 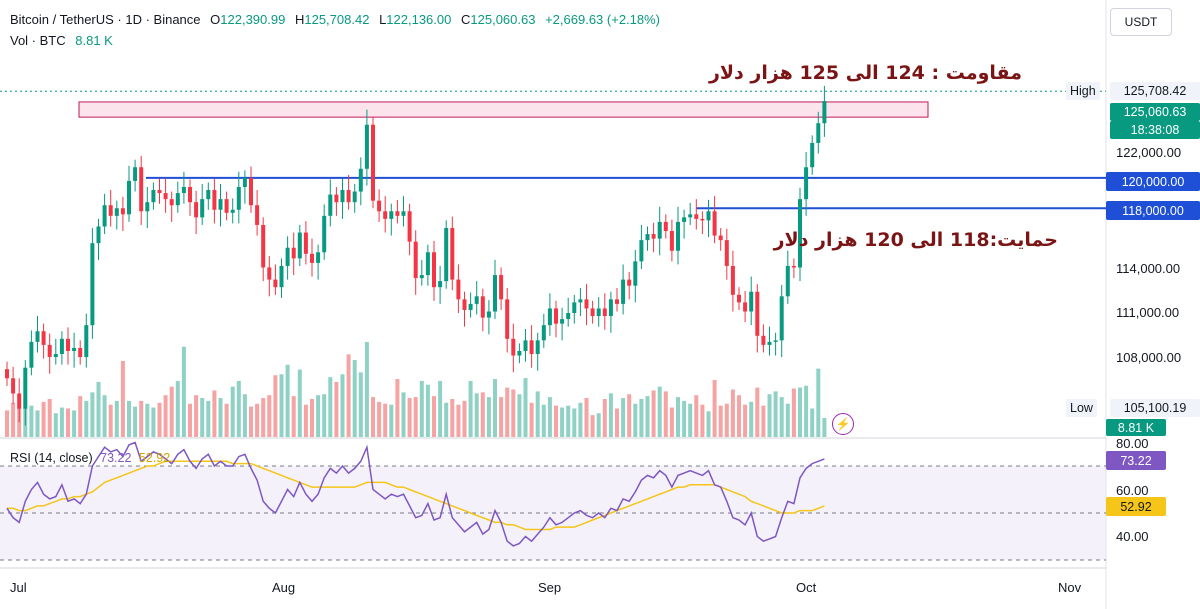 What do you see at coordinates (51, 458) in the screenshot?
I see `rsi-label: RSI (14, close)` at bounding box center [51, 458].